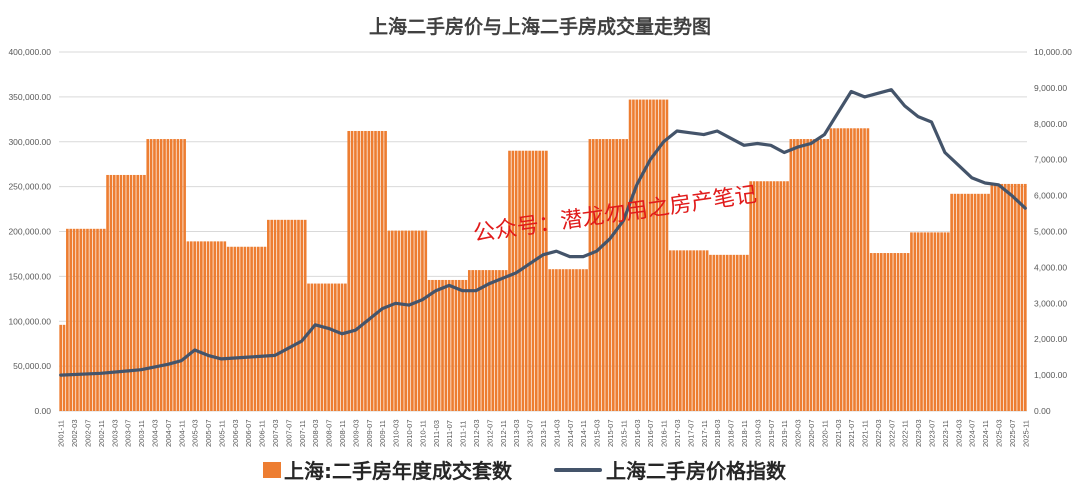 The image size is (1080, 494). I want to click on x-tick-label: 2018-11, so click(744, 433).